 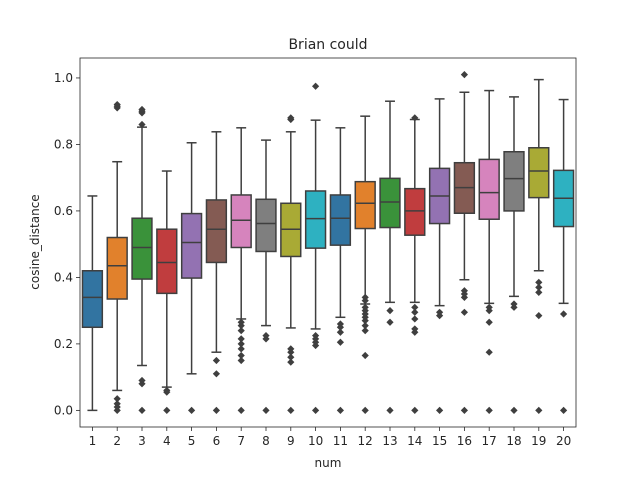 I want to click on x-tick-label: 4, so click(x=167, y=441).